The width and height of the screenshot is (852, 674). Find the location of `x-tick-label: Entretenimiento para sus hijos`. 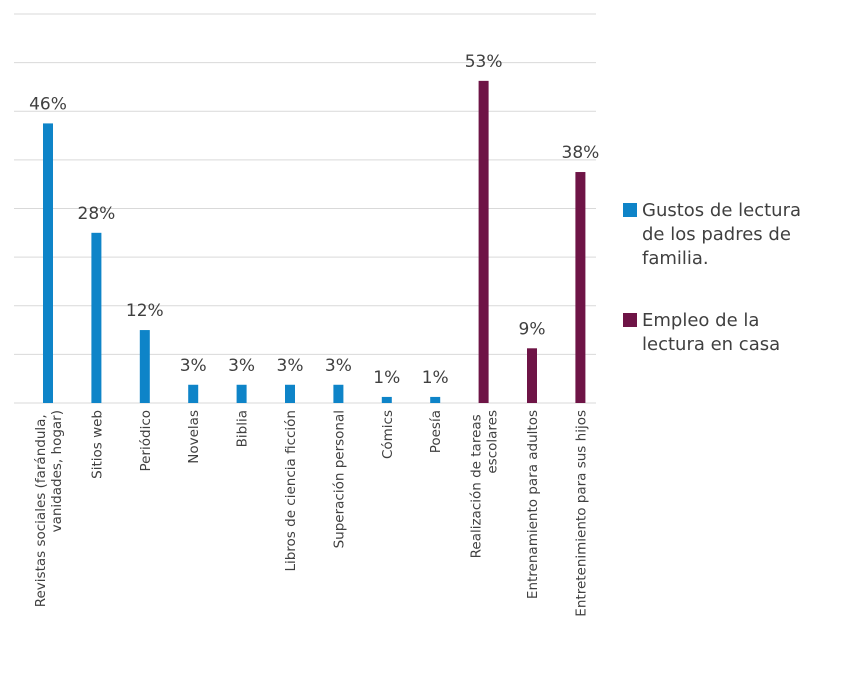

x-tick-label: Entretenimiento para sus hijos is located at coordinates (581, 513).